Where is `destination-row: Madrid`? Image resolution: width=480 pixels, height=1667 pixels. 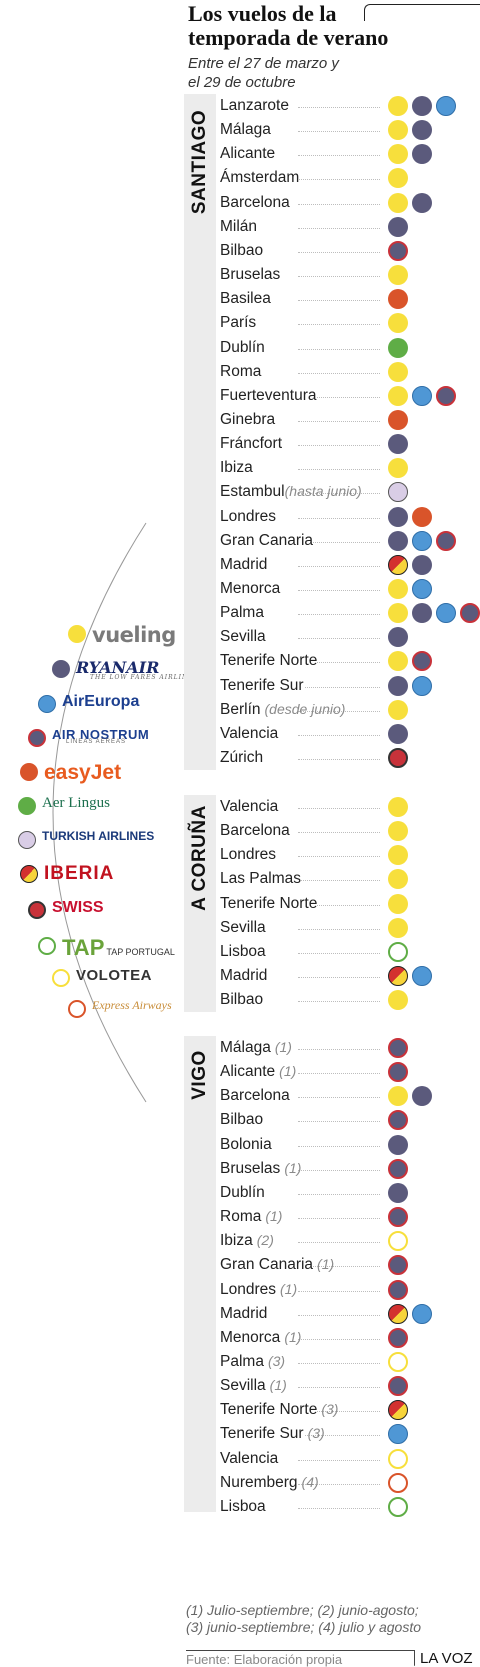
destination-row: Madrid is located at coordinates (349, 1314).